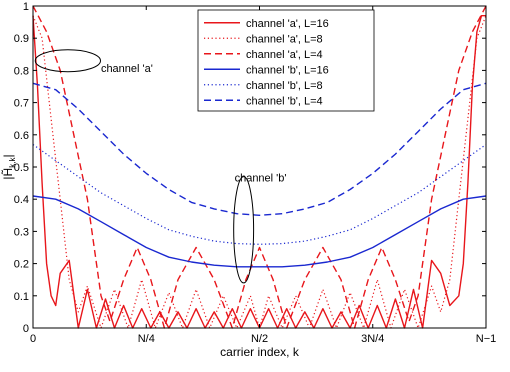 This screenshot has height=372, width=510. Describe the element at coordinates (21, 168) in the screenshot. I see `y-tick-label: 0.5` at that location.